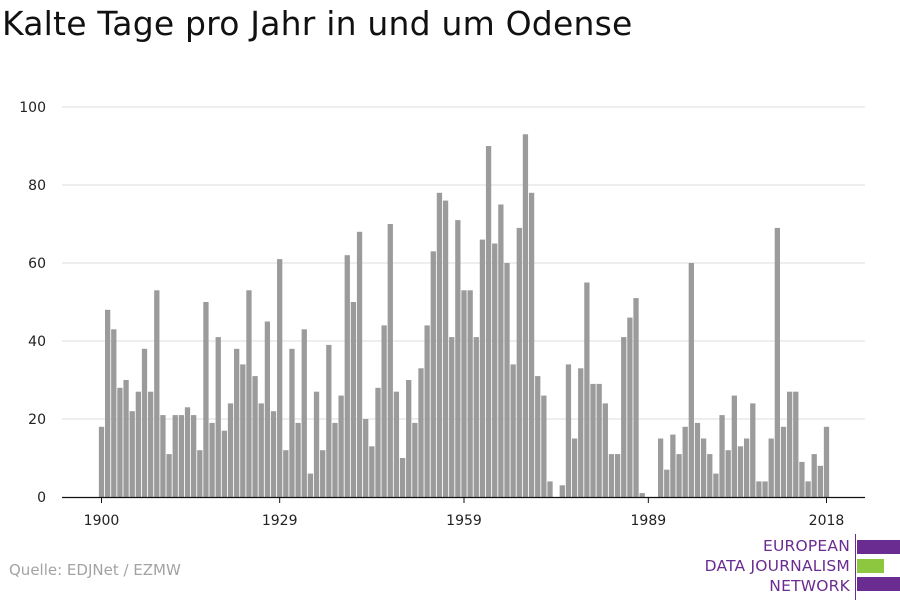  What do you see at coordinates (685, 461) in the screenshot?
I see `bar-1995` at bounding box center [685, 461].